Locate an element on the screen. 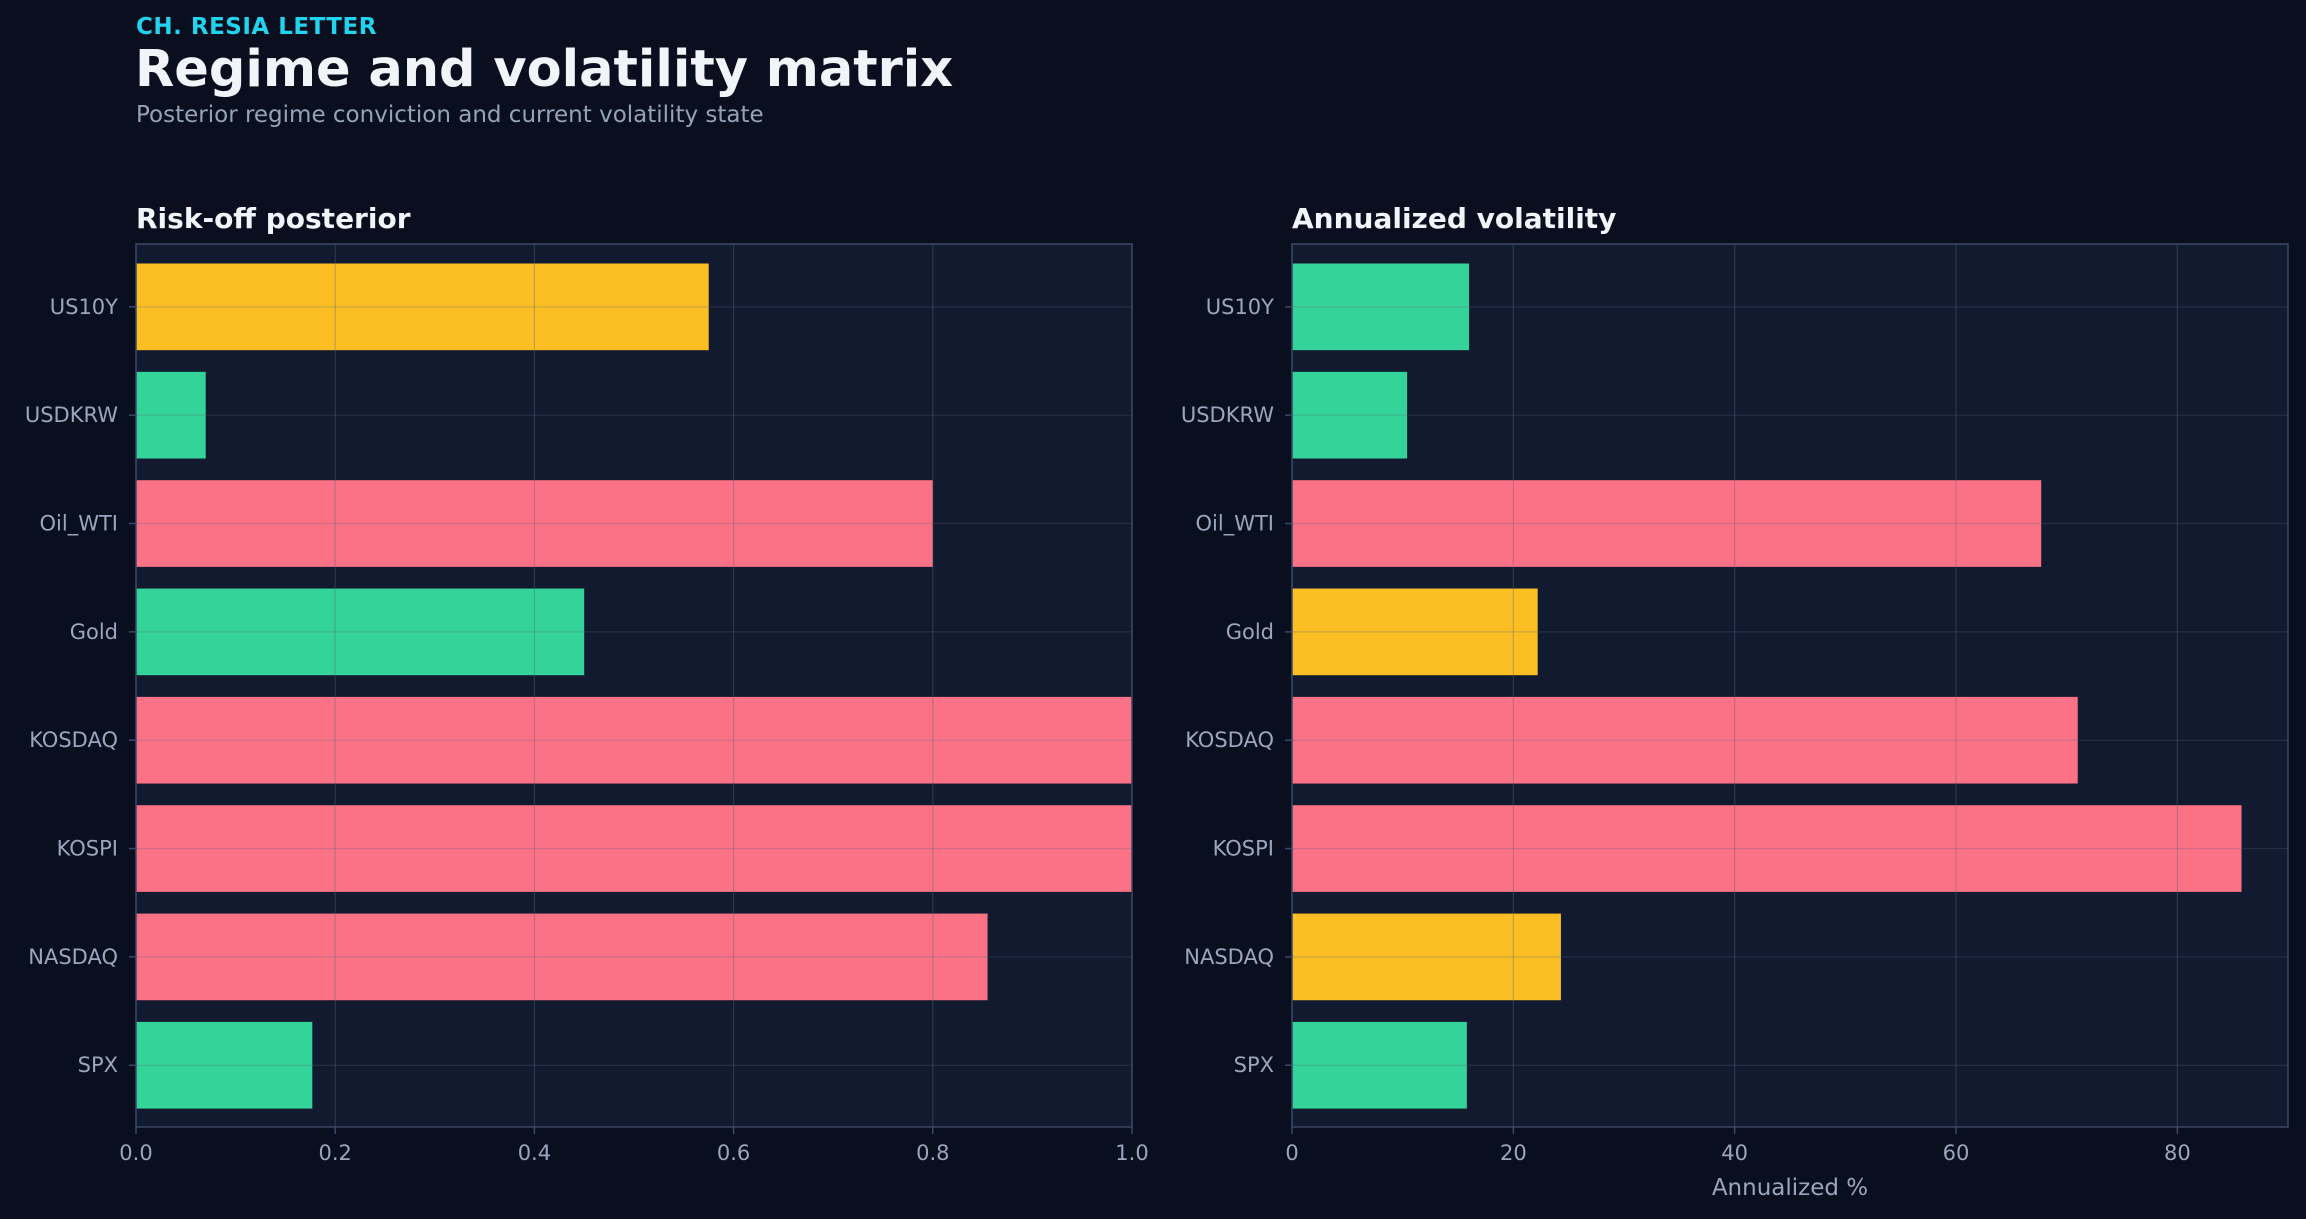 Image resolution: width=2306 pixels, height=1219 pixels. annualized-volatility-bar-us10y is located at coordinates (1381, 307).